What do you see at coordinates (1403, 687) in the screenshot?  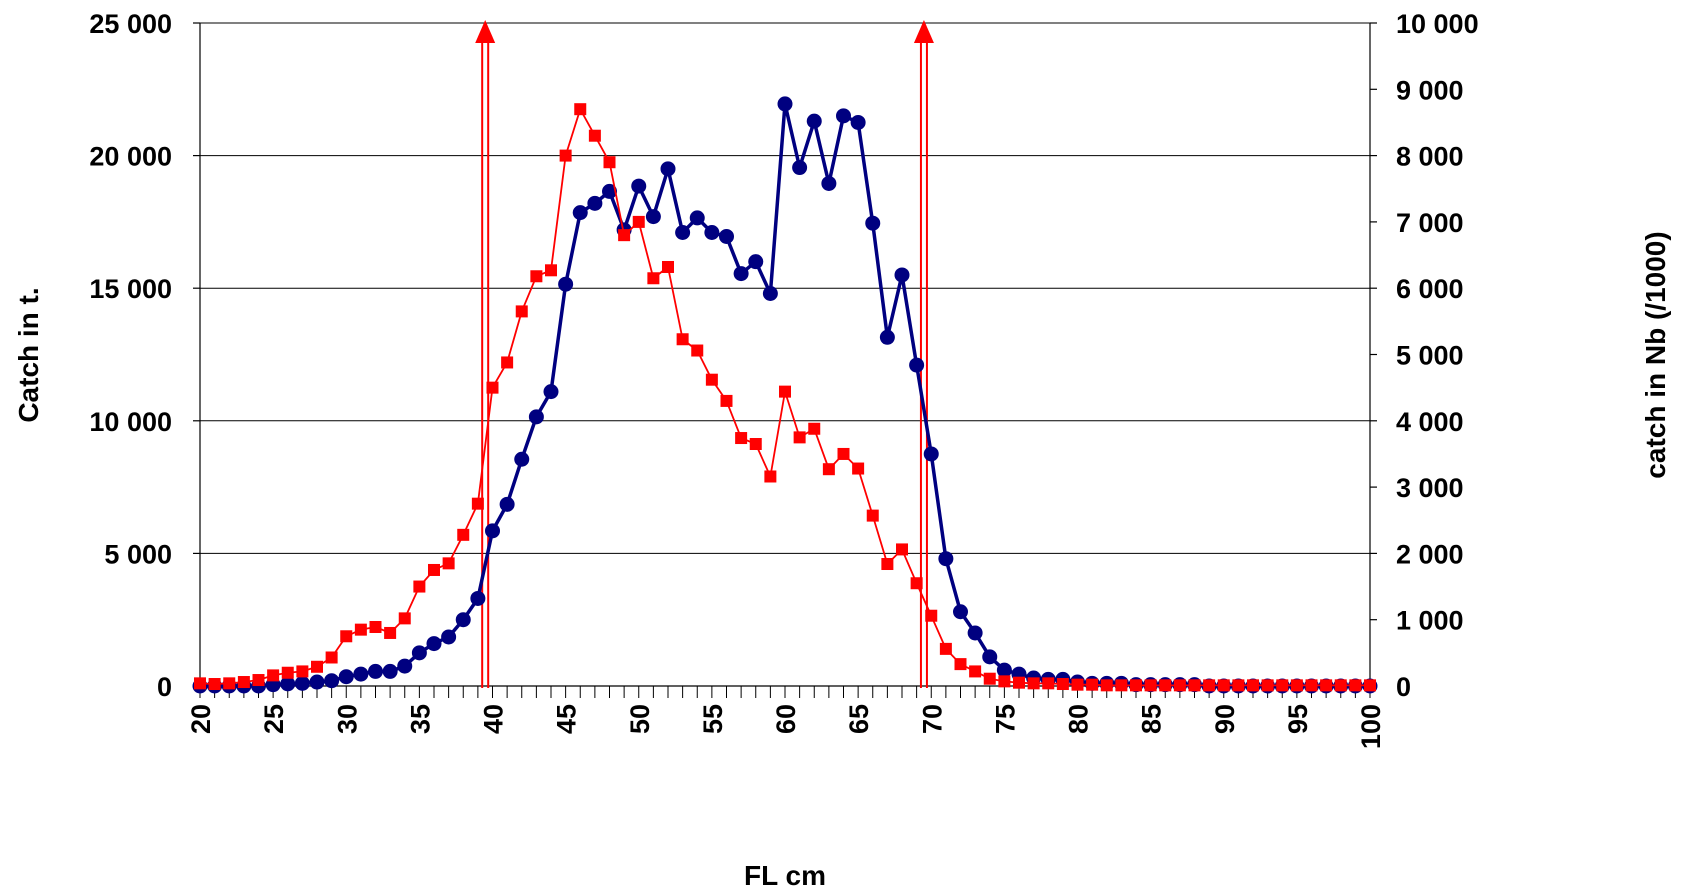 I see `right-tick-label: 0` at bounding box center [1403, 687].